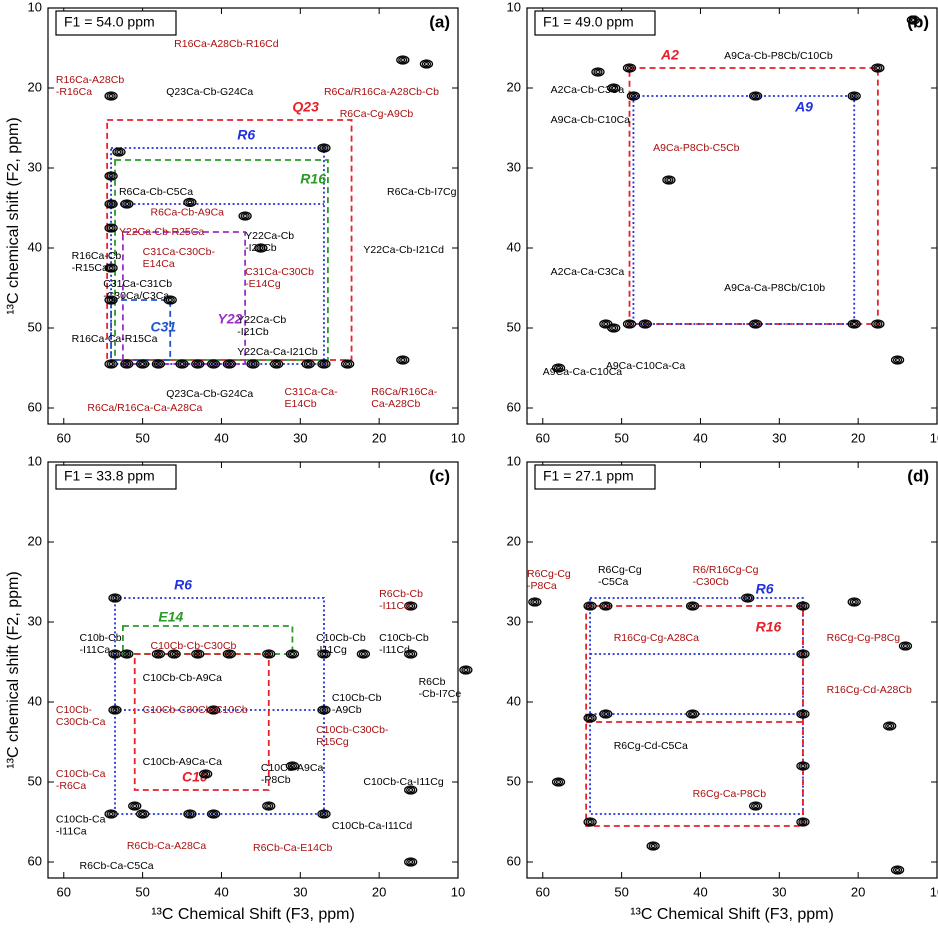  What do you see at coordinates (543, 437) in the screenshot?
I see `x-tick-label: 60` at bounding box center [543, 437].